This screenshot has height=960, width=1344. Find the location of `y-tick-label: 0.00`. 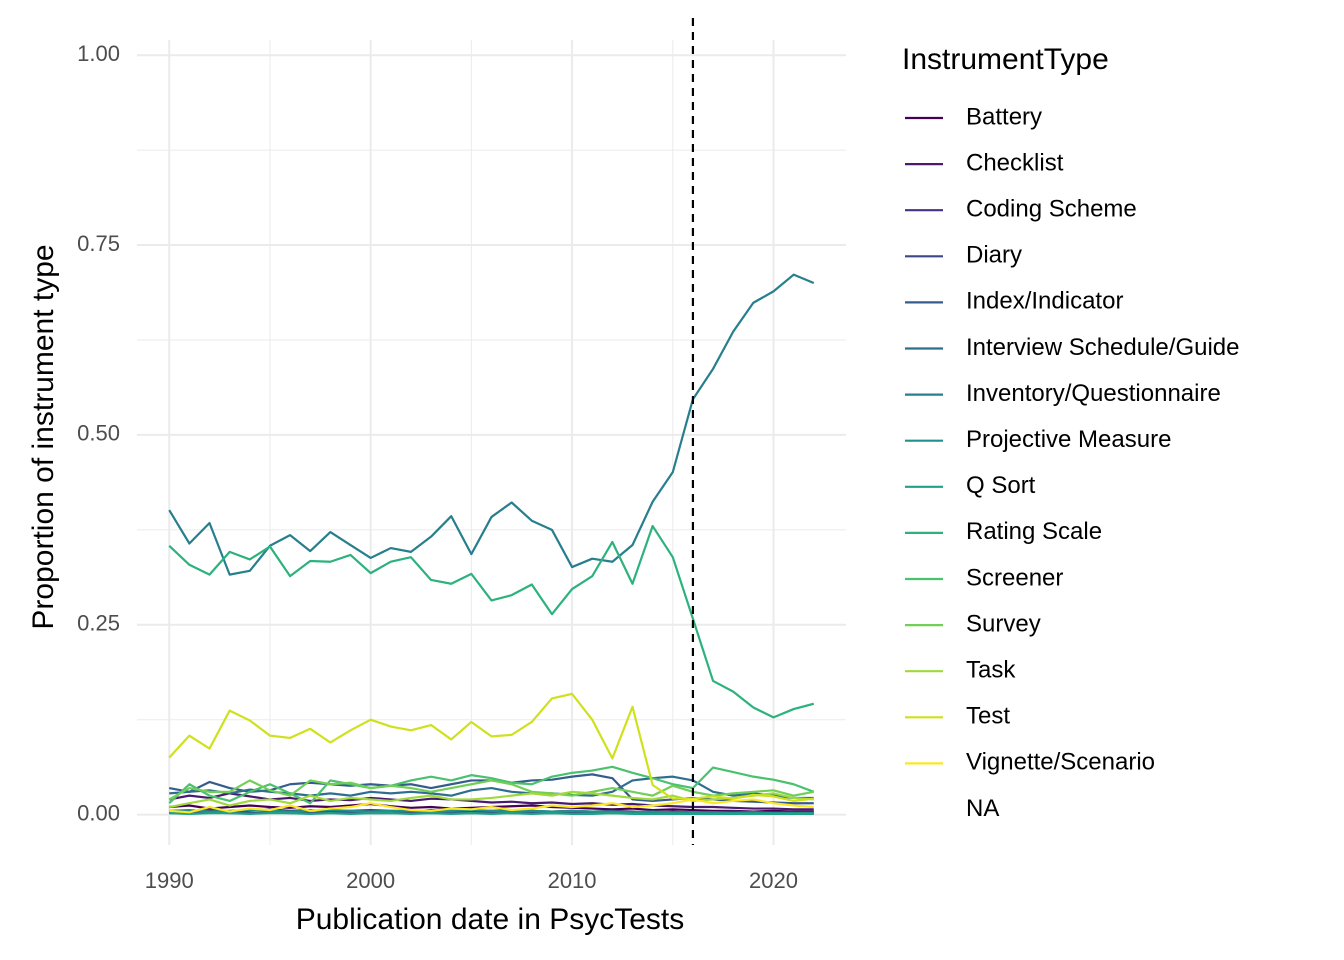

y-tick-label: 0.00 is located at coordinates (98, 812).